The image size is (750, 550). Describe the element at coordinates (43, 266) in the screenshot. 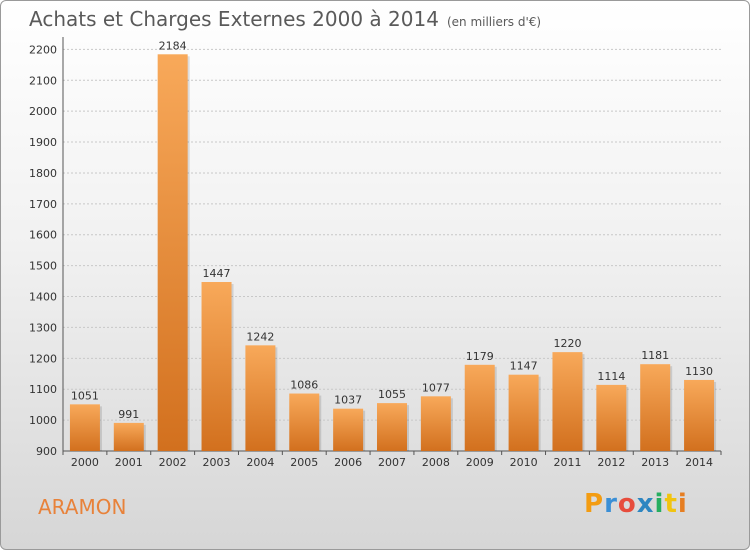

I see `y-tick-label: 1500` at that location.